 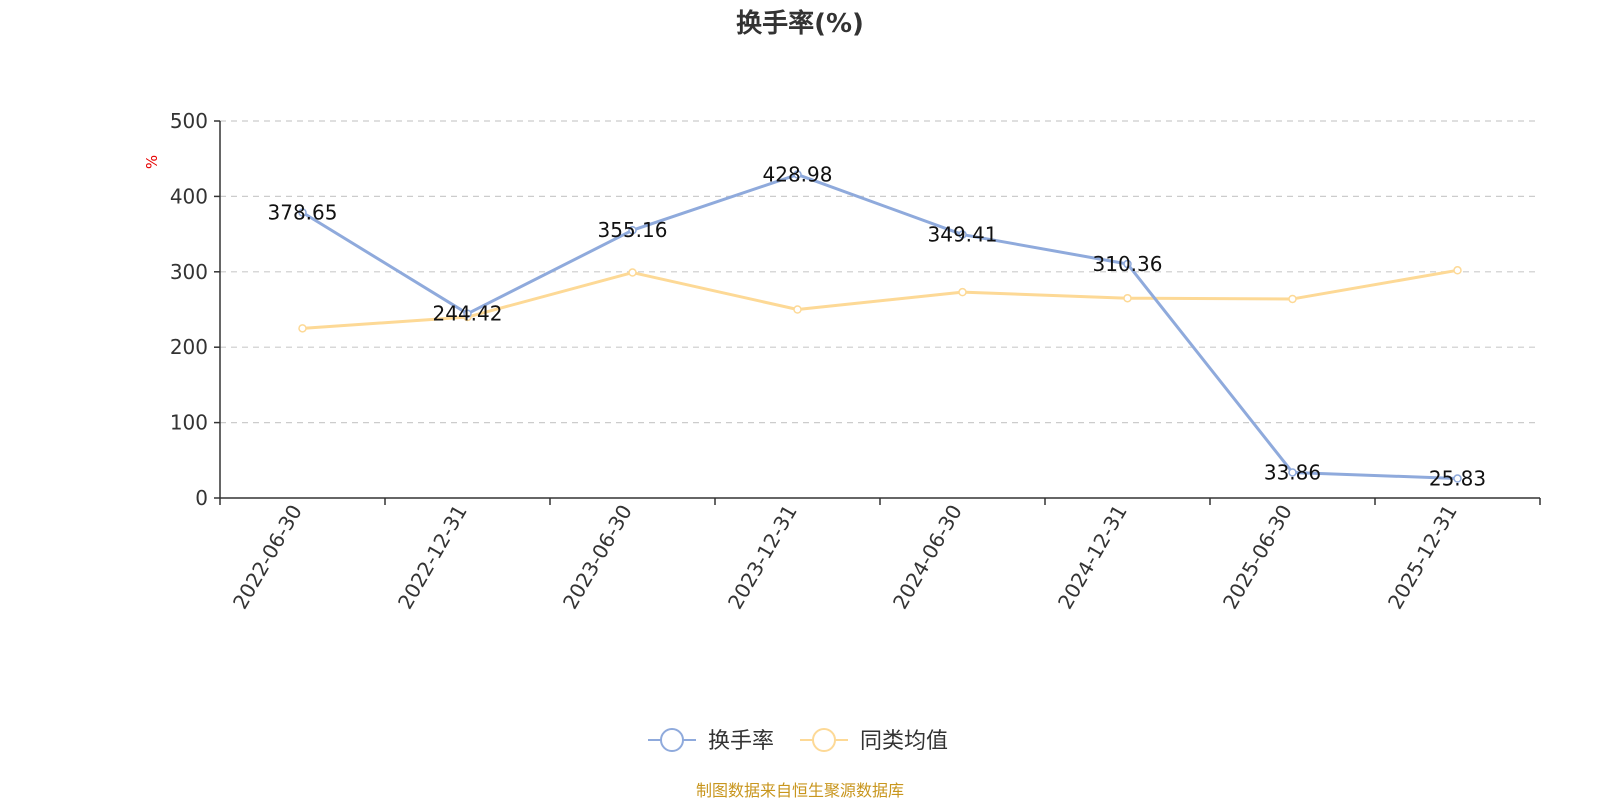 What do you see at coordinates (1422, 557) in the screenshot?
I see `x-tick-label: 2025-12-31` at bounding box center [1422, 557].